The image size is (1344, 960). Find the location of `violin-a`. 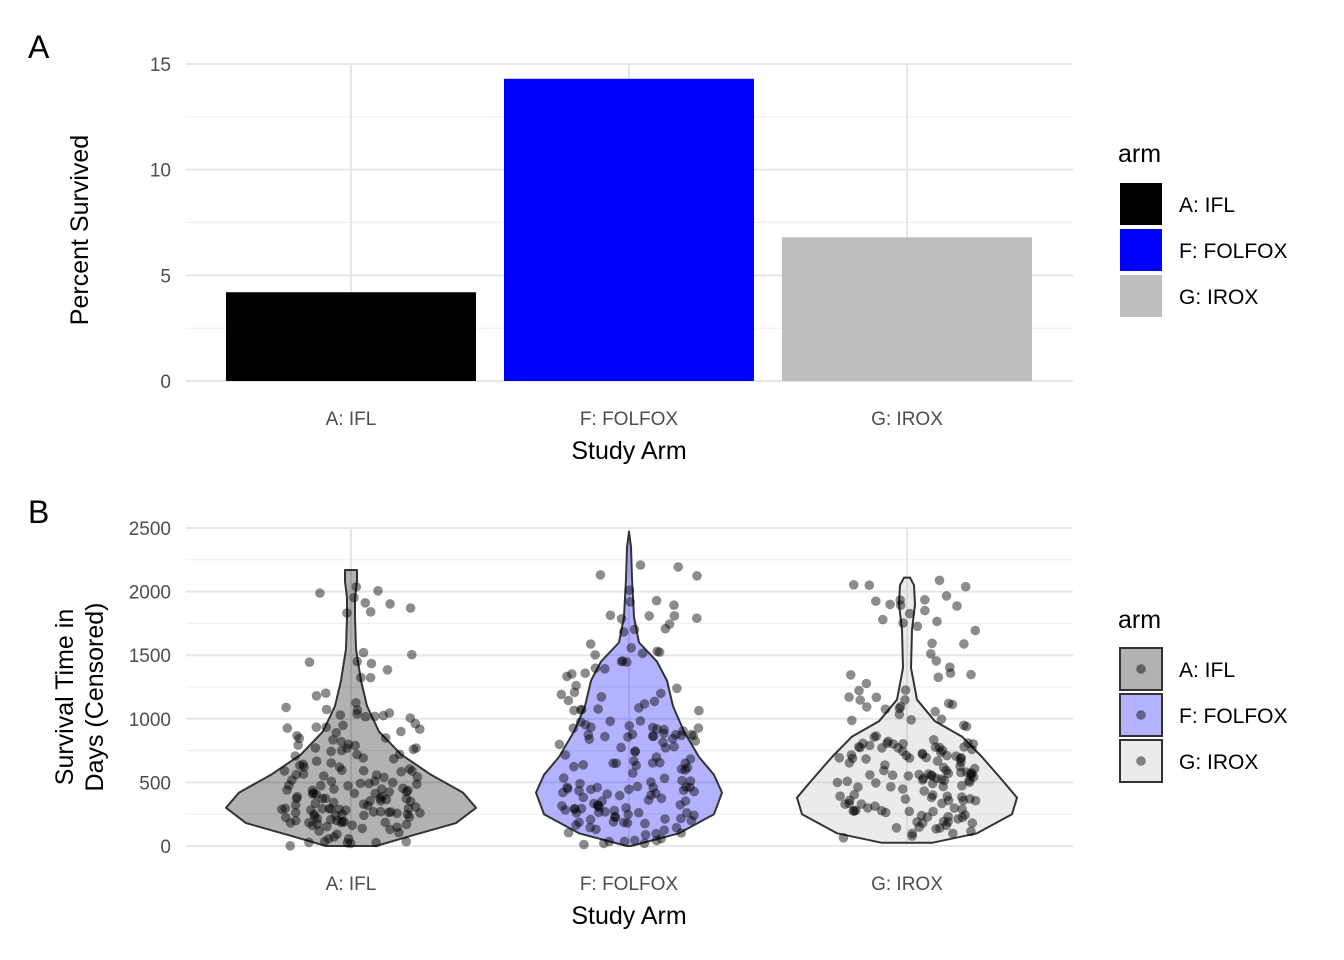

violin-a is located at coordinates (351, 708).